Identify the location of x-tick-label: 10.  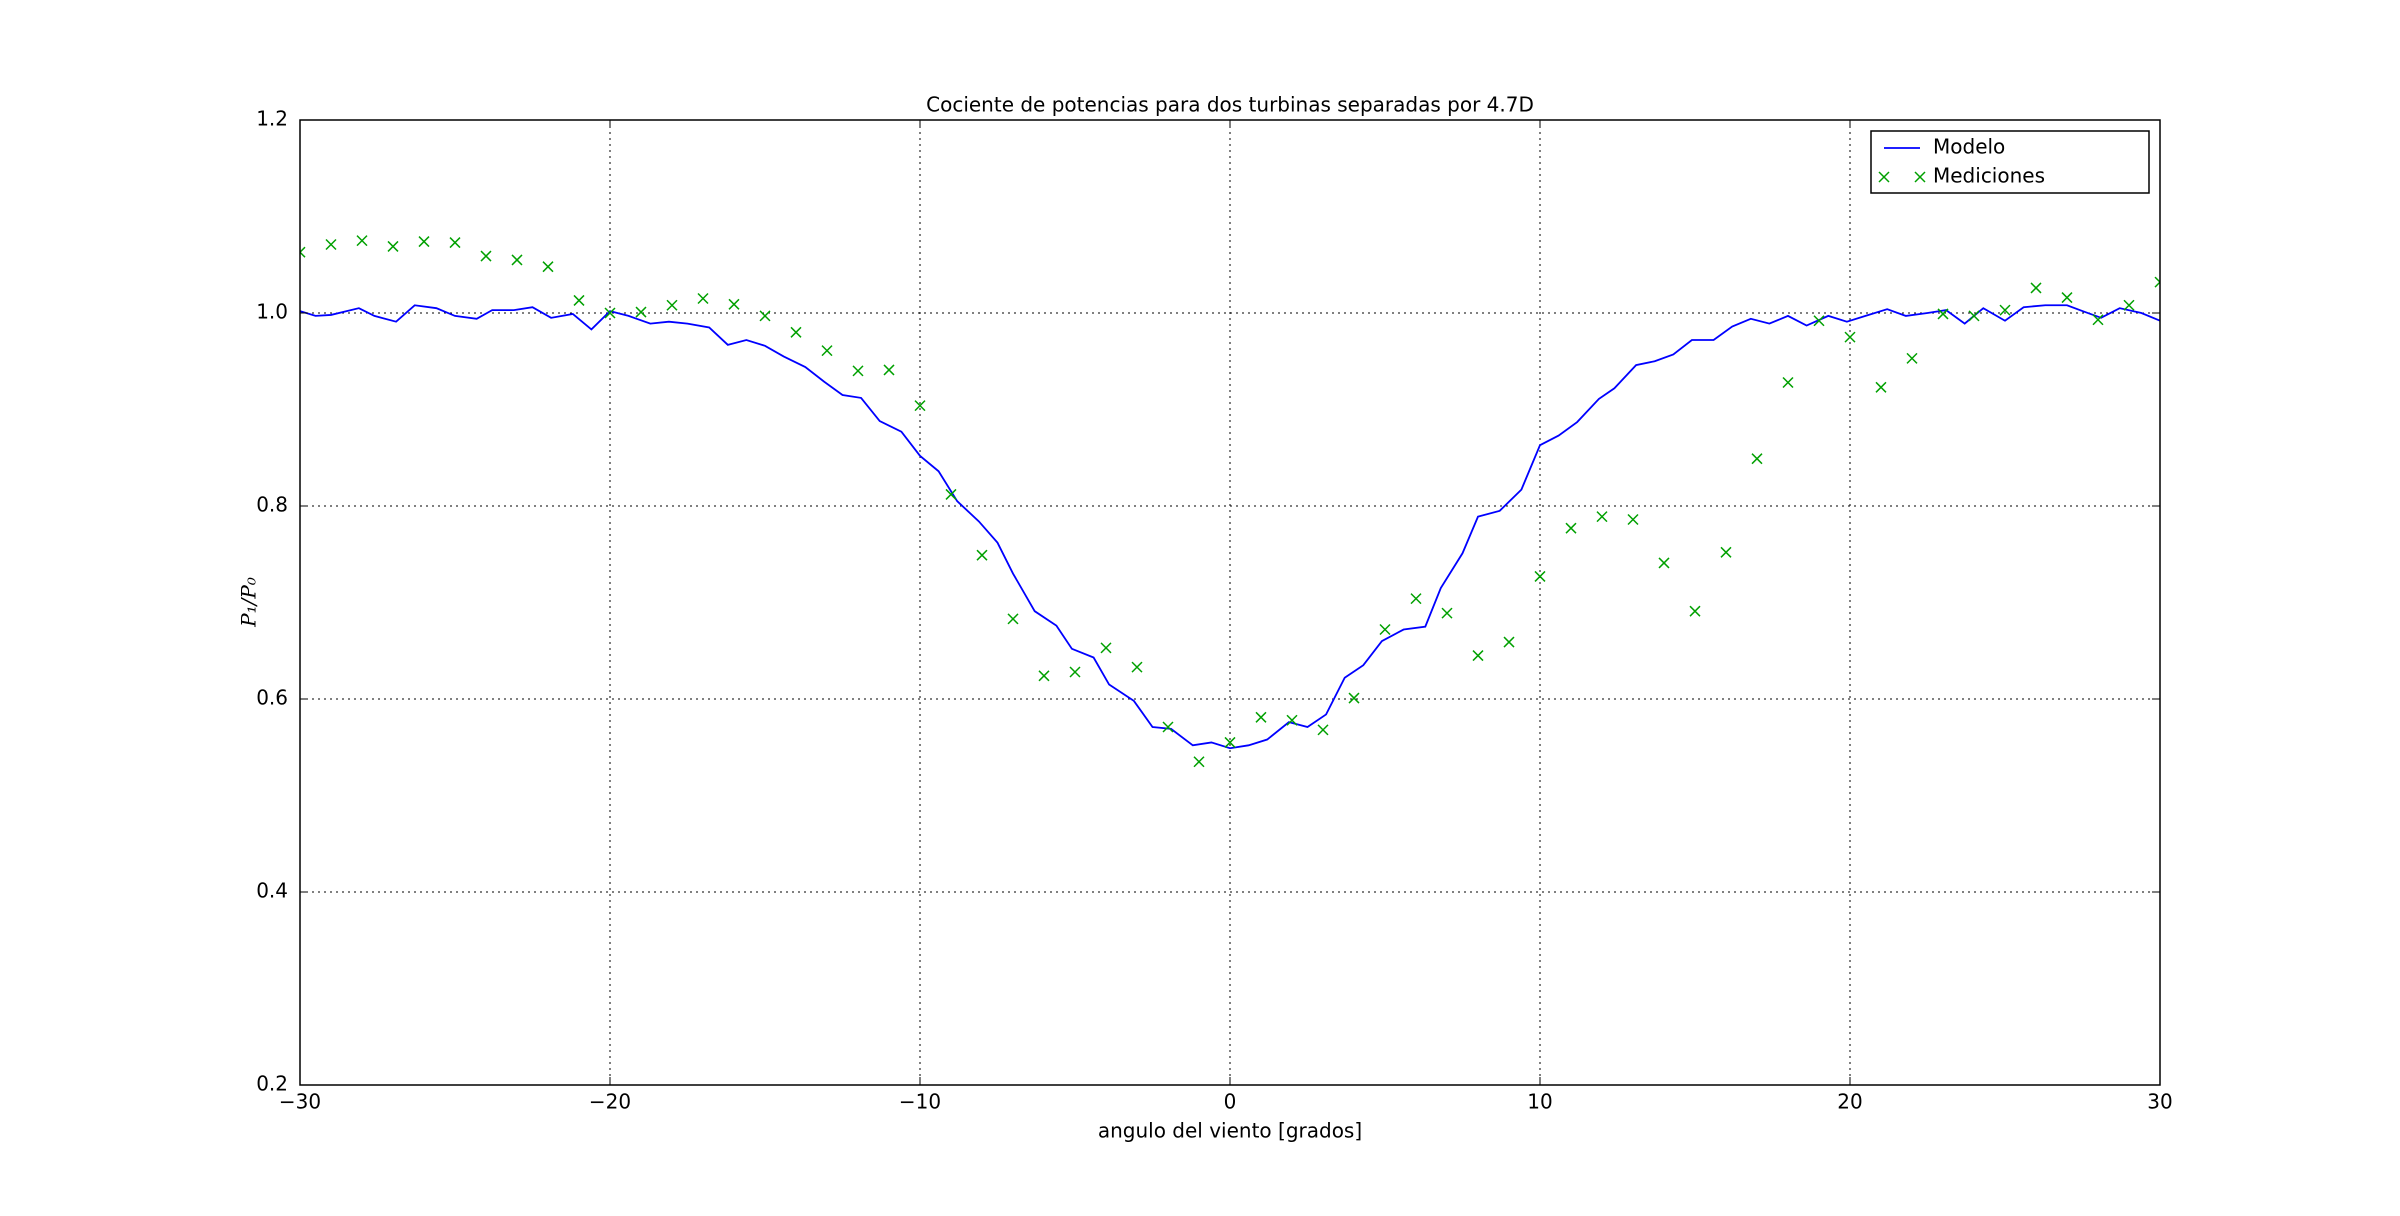
(1539, 1102).